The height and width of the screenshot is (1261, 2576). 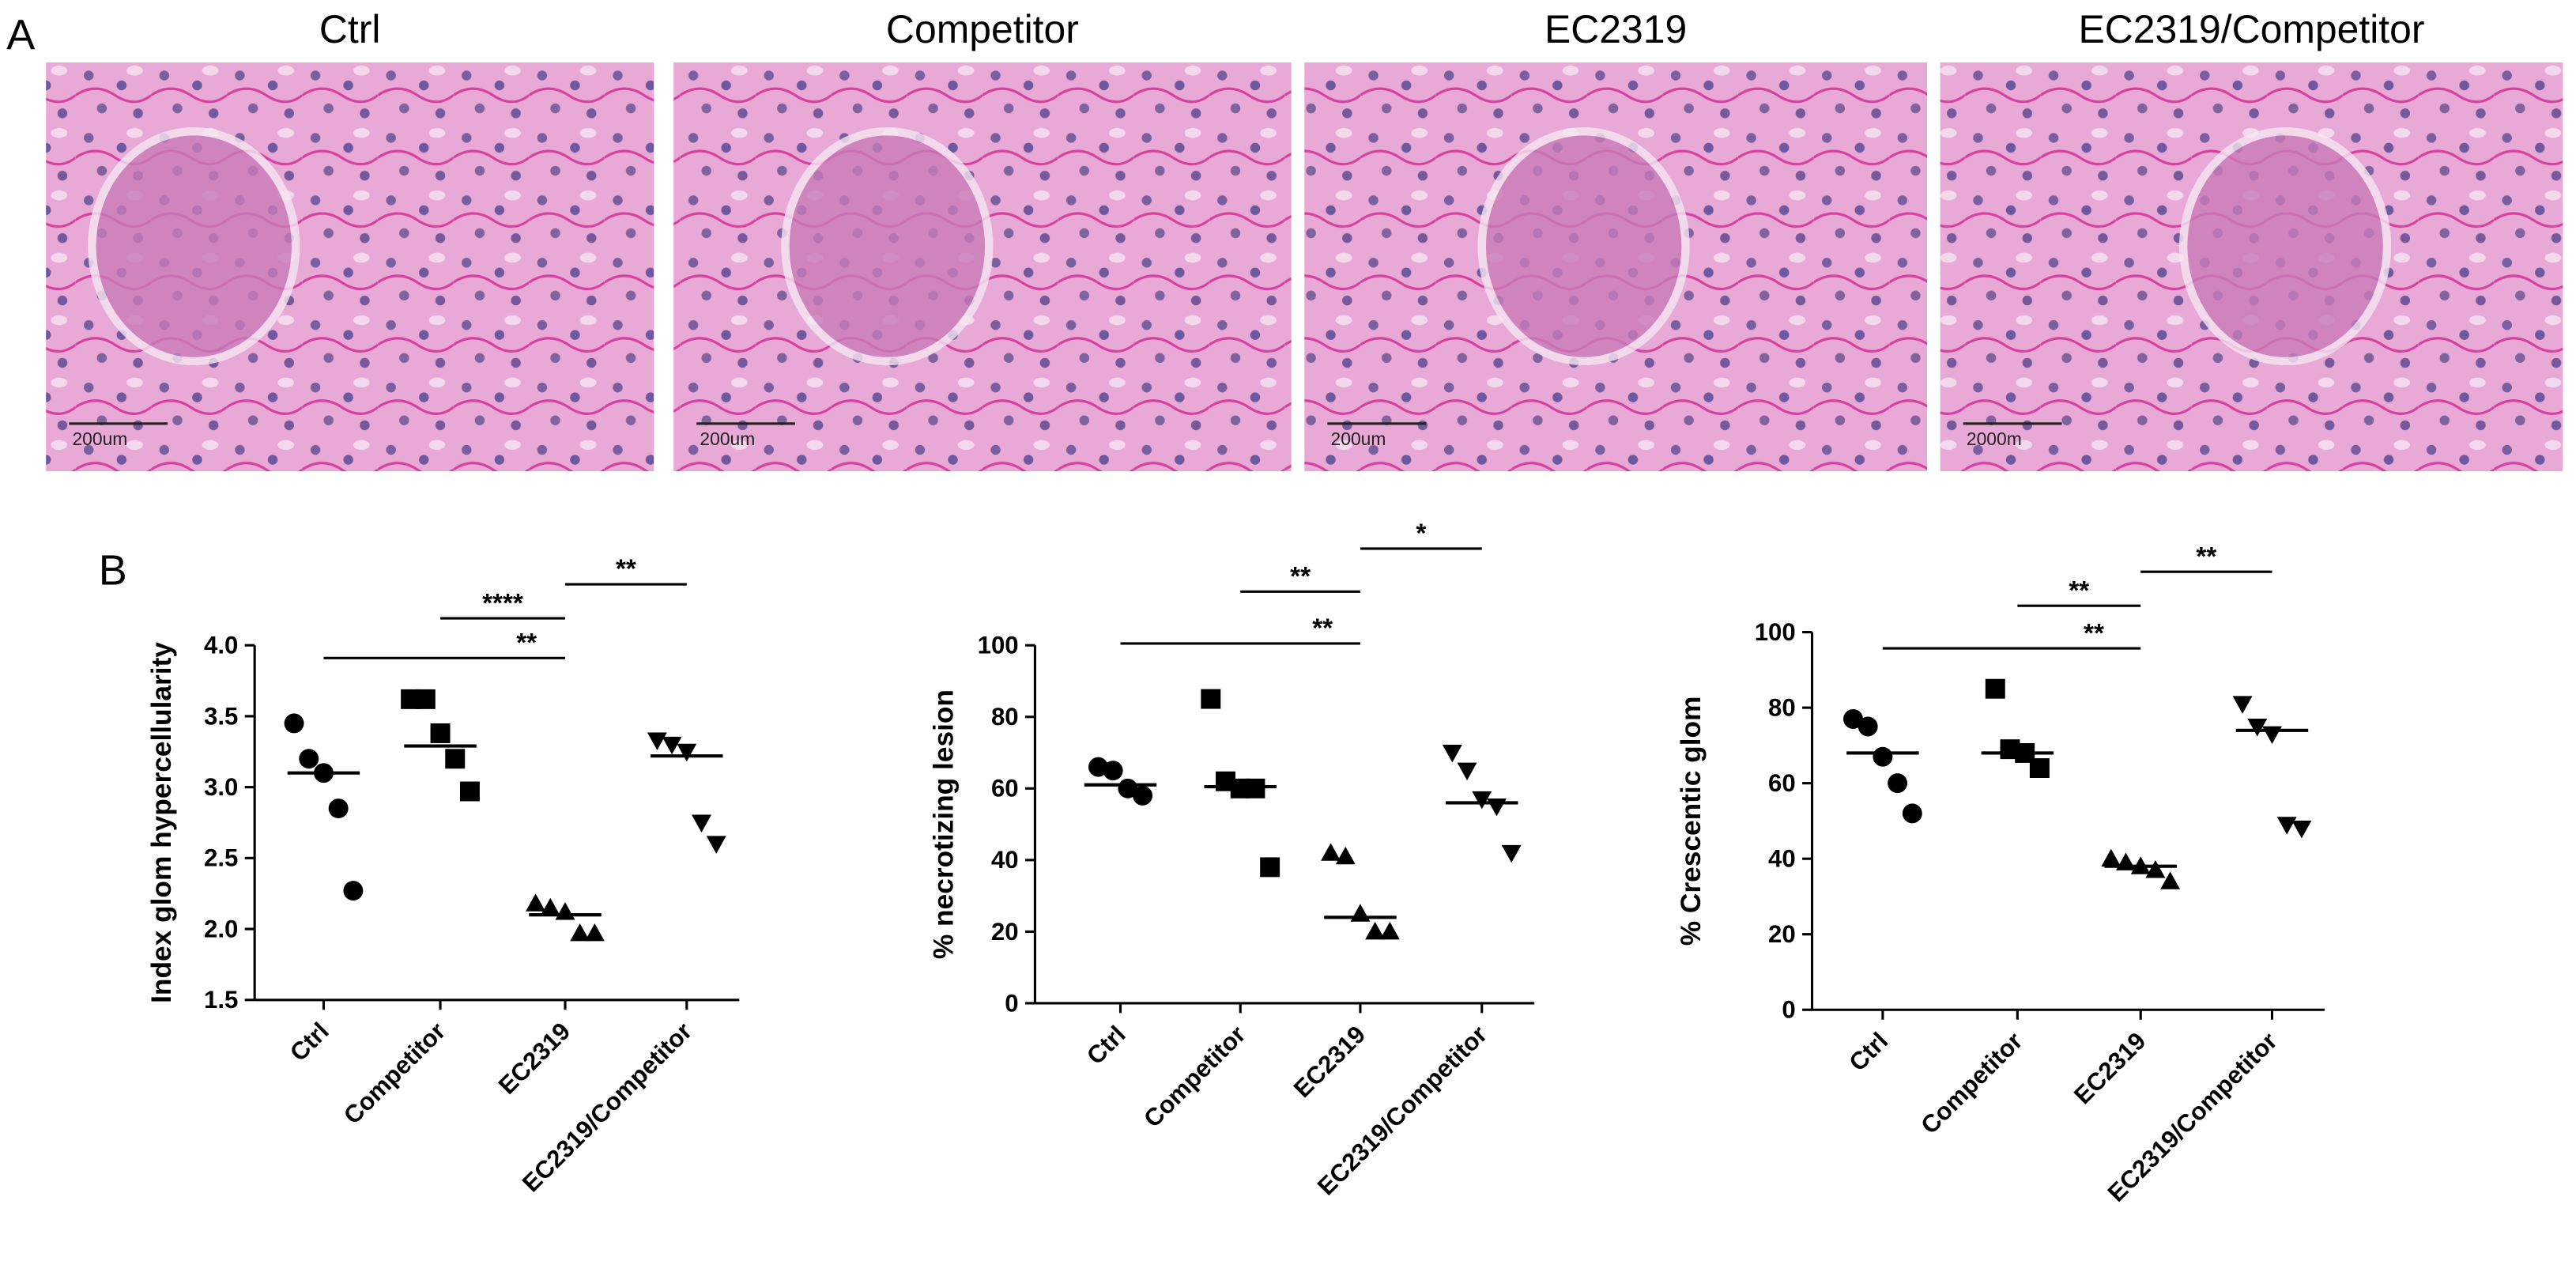 I want to click on y-axis-label: Index glom hypercellularity, so click(x=162, y=822).